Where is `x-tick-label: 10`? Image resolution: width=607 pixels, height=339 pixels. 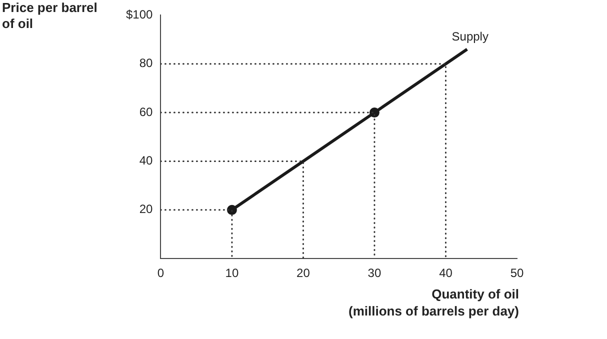 x-tick-label: 10 is located at coordinates (232, 273).